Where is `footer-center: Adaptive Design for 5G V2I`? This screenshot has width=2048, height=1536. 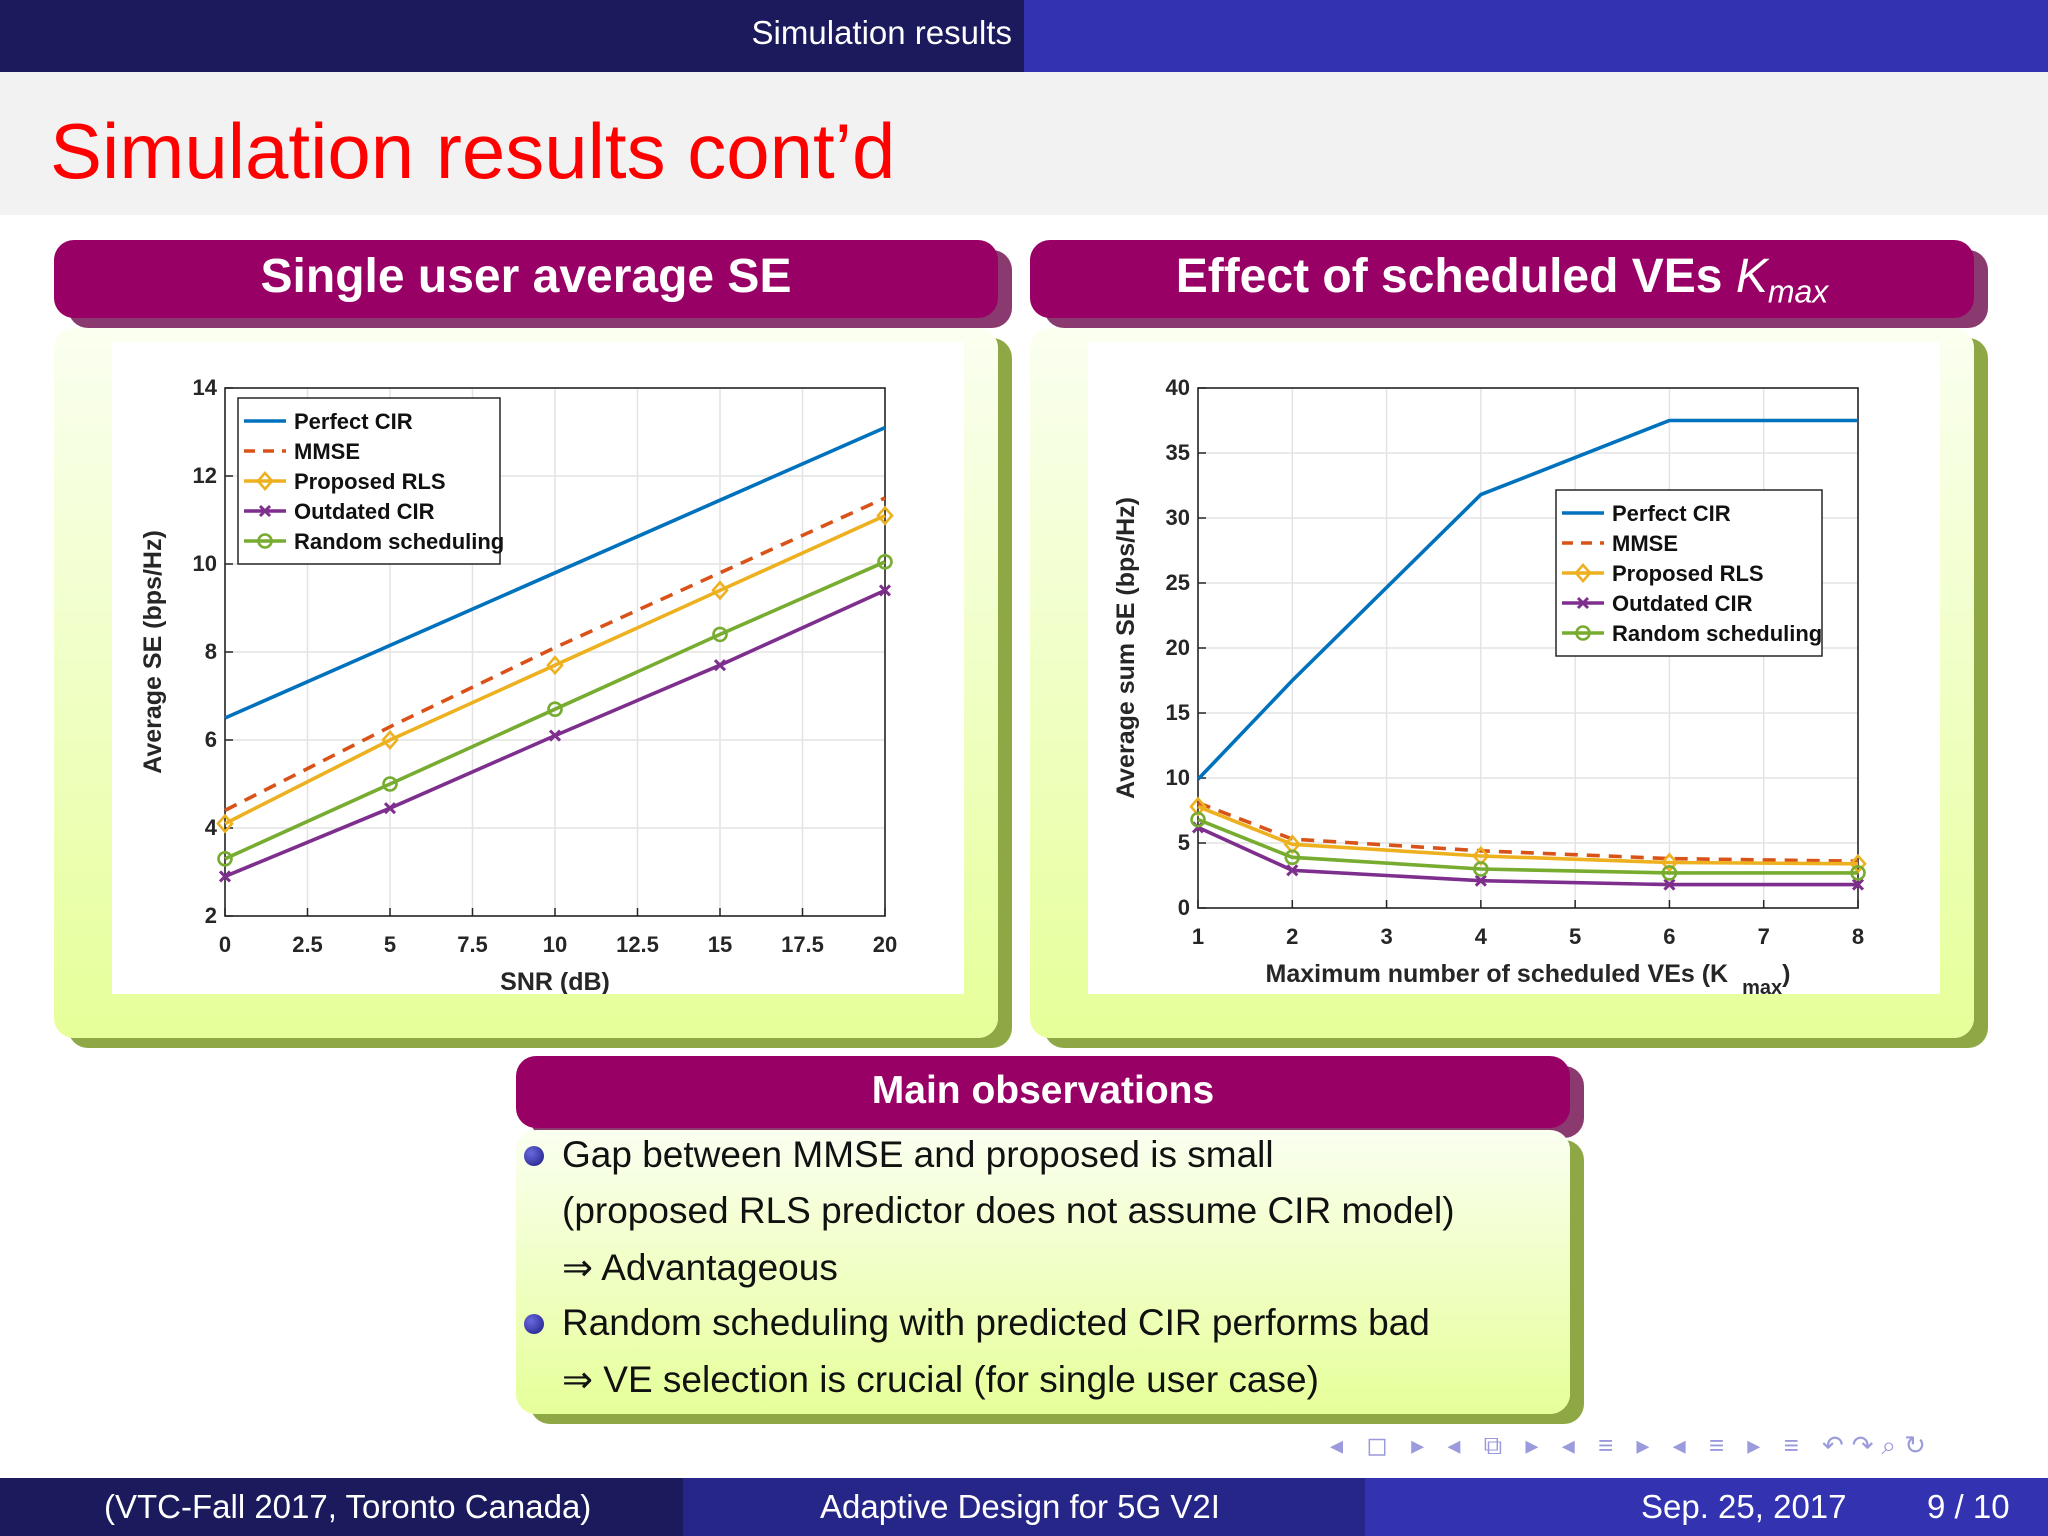 footer-center: Adaptive Design for 5G V2I is located at coordinates (1024, 1507).